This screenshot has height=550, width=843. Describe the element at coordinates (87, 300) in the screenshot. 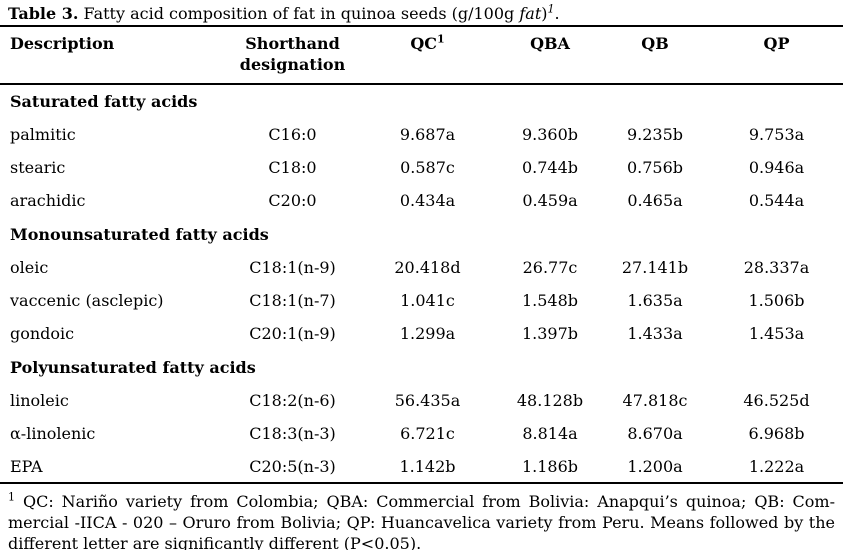

I see `cell-description: vaccenic (asclepic)` at that location.